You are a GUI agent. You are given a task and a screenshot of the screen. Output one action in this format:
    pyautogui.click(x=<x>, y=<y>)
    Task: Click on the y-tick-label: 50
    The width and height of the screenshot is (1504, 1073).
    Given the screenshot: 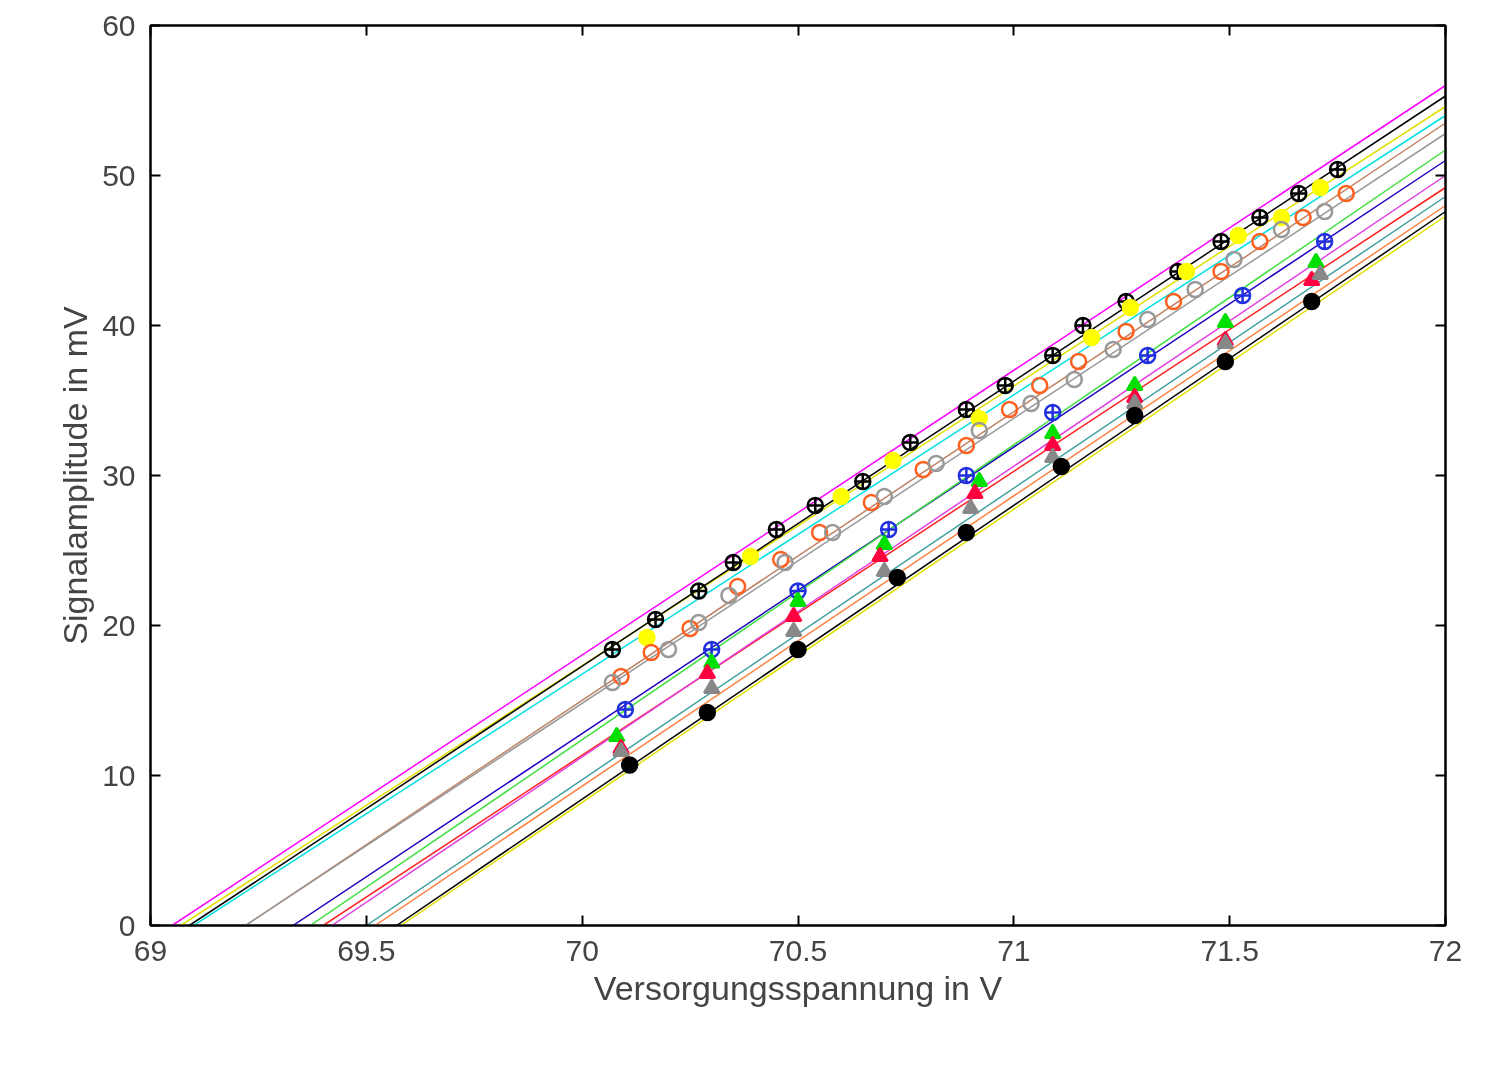 What is the action you would take?
    pyautogui.click(x=119, y=175)
    